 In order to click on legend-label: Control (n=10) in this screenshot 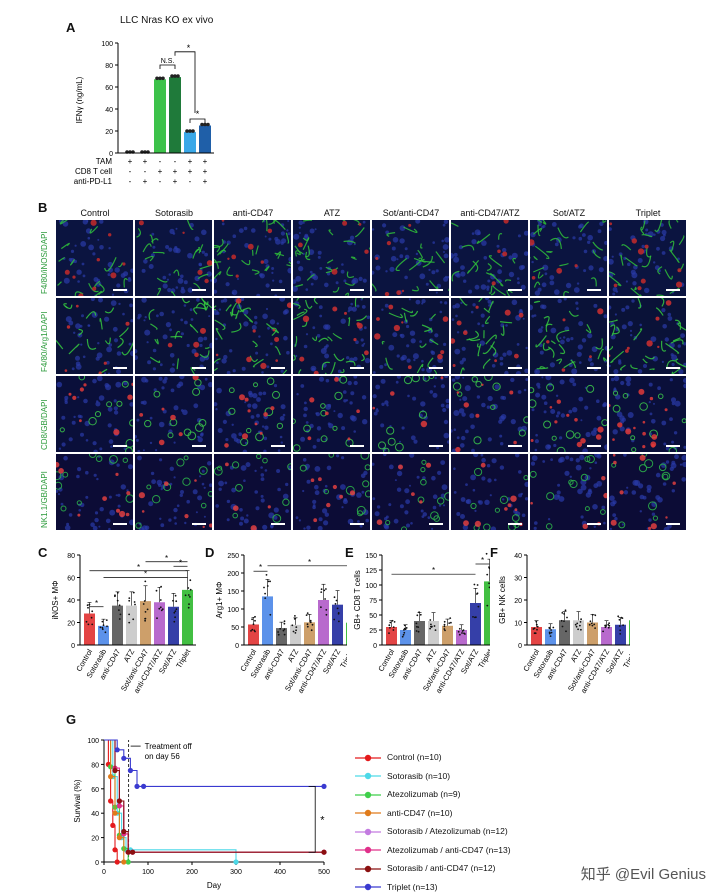, I will do `click(414, 757)`.